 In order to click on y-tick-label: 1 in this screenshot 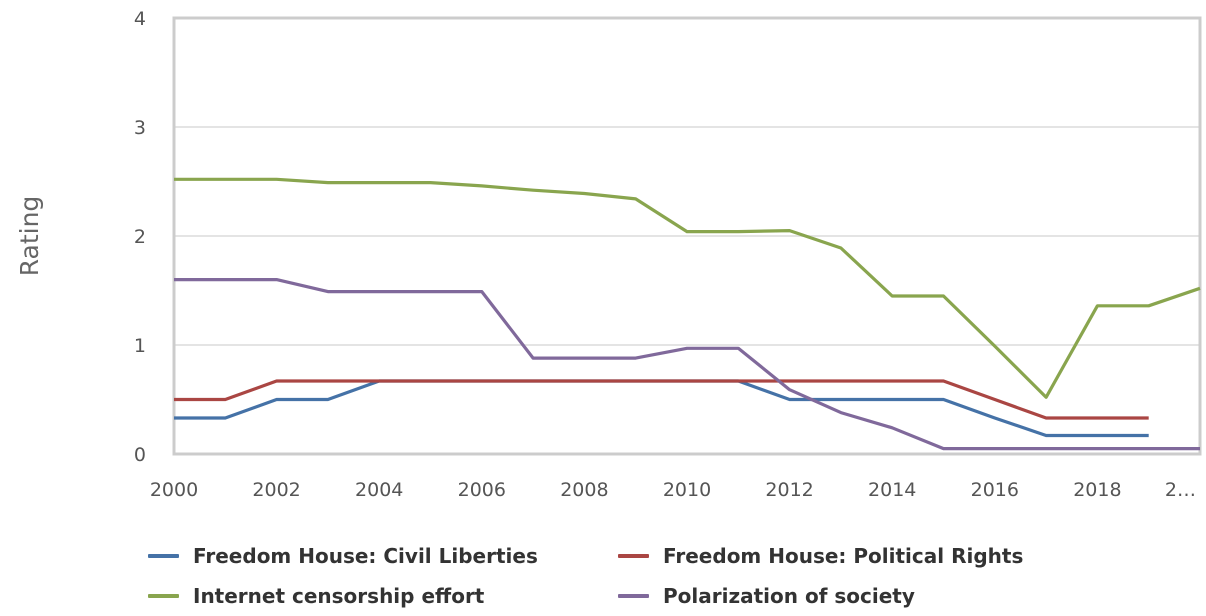, I will do `click(140, 346)`.